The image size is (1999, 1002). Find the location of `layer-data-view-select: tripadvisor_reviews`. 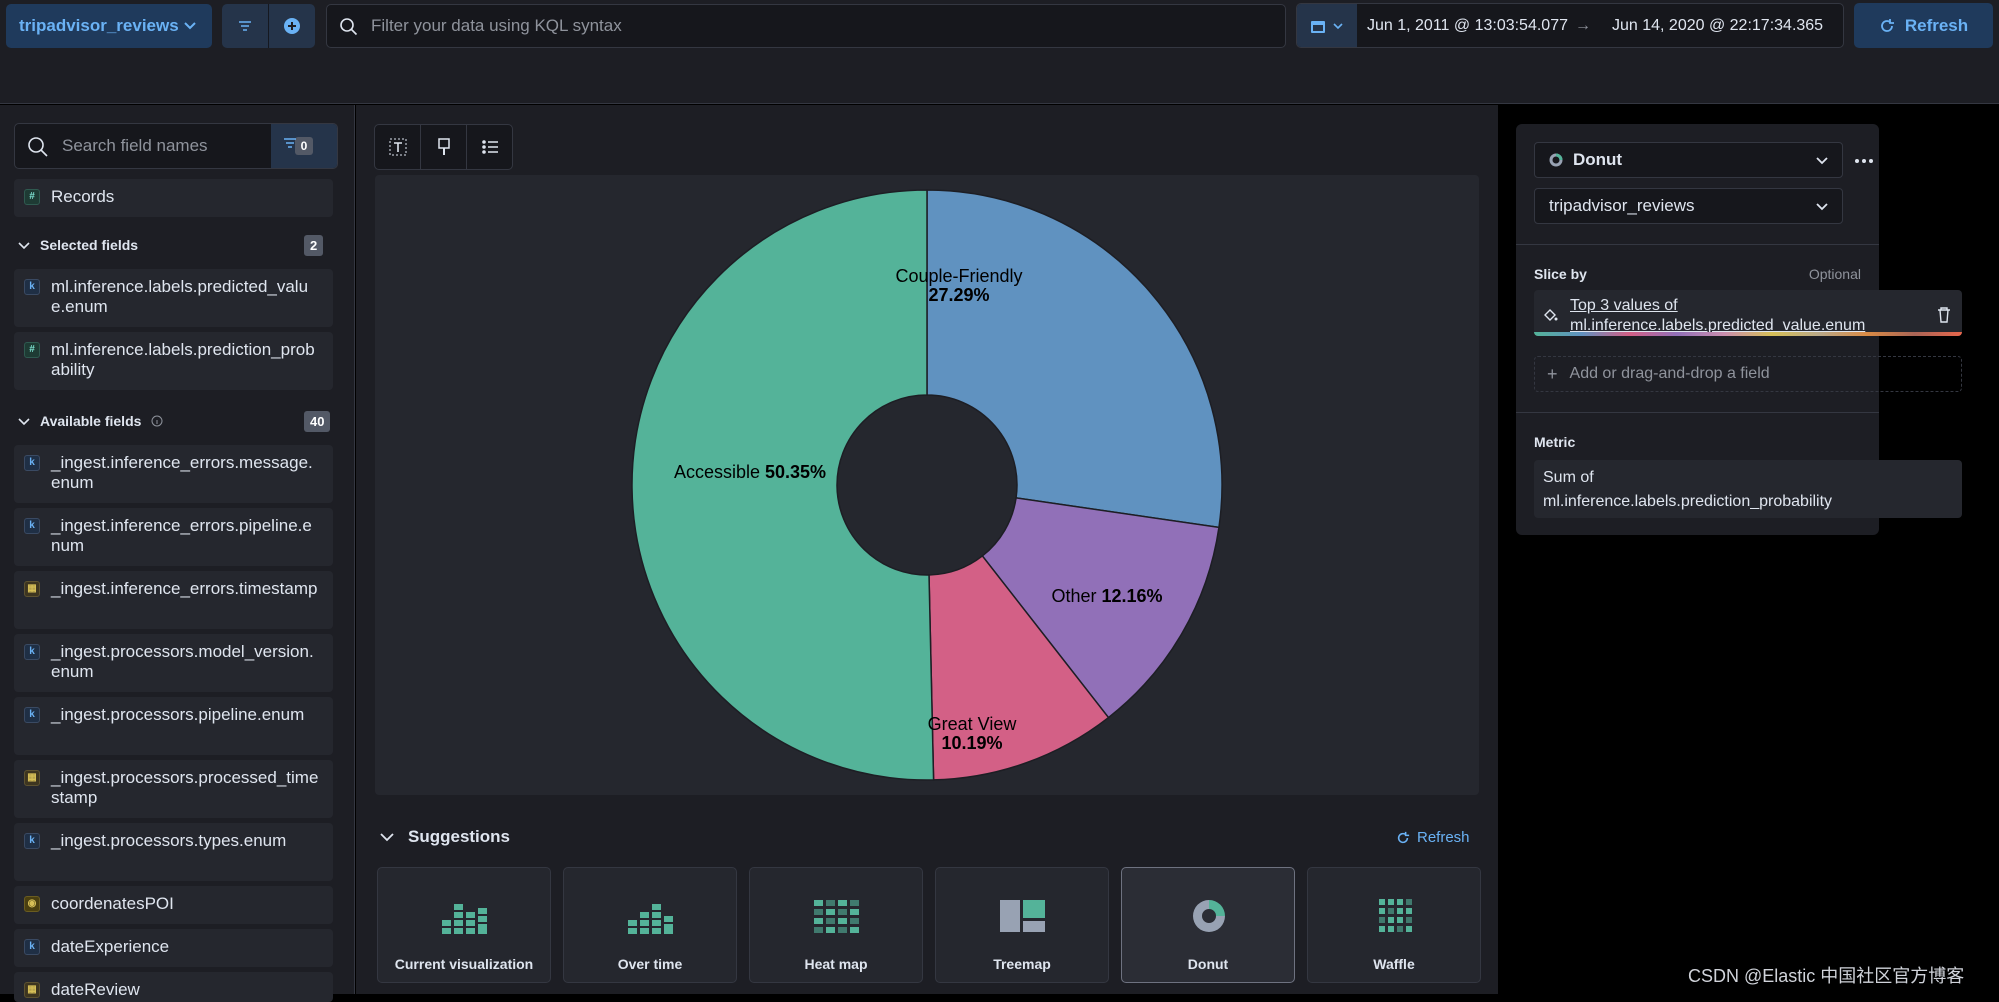

layer-data-view-select: tripadvisor_reviews is located at coordinates (1688, 206).